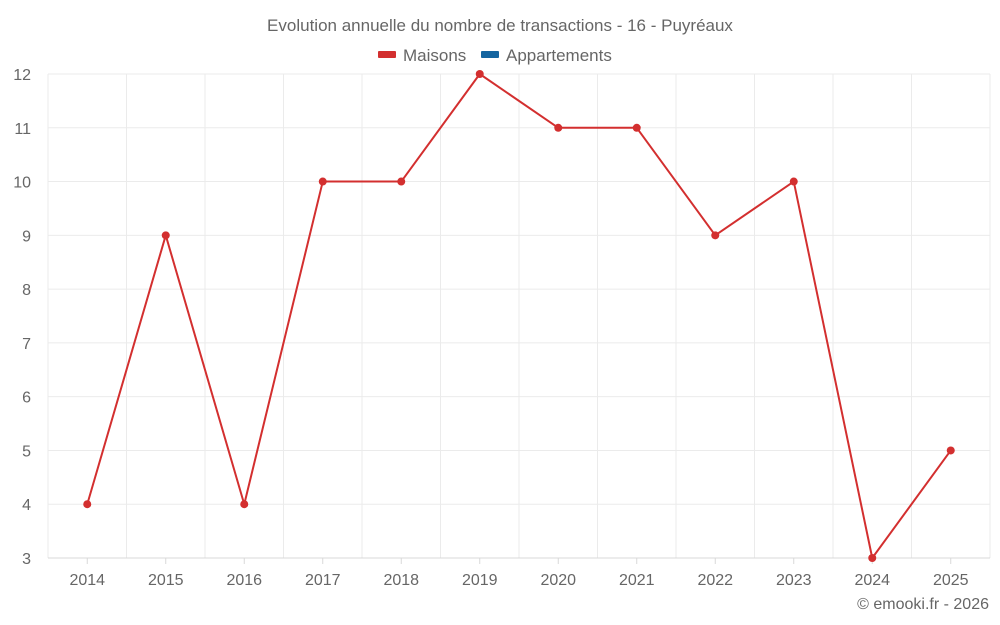  I want to click on x-tick-label-2024: 2024, so click(872, 580).